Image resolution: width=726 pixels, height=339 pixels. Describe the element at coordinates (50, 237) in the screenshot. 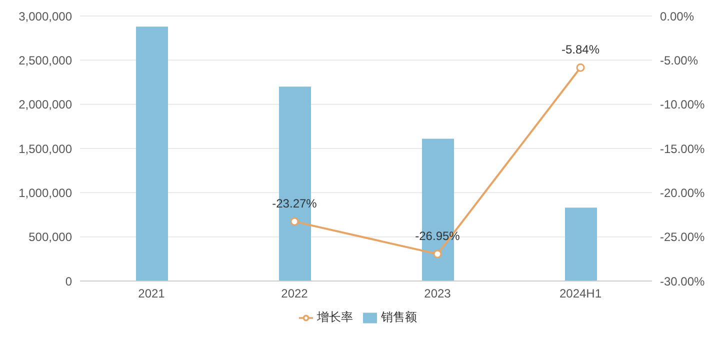

I see `y-tick-label: 500,000` at that location.